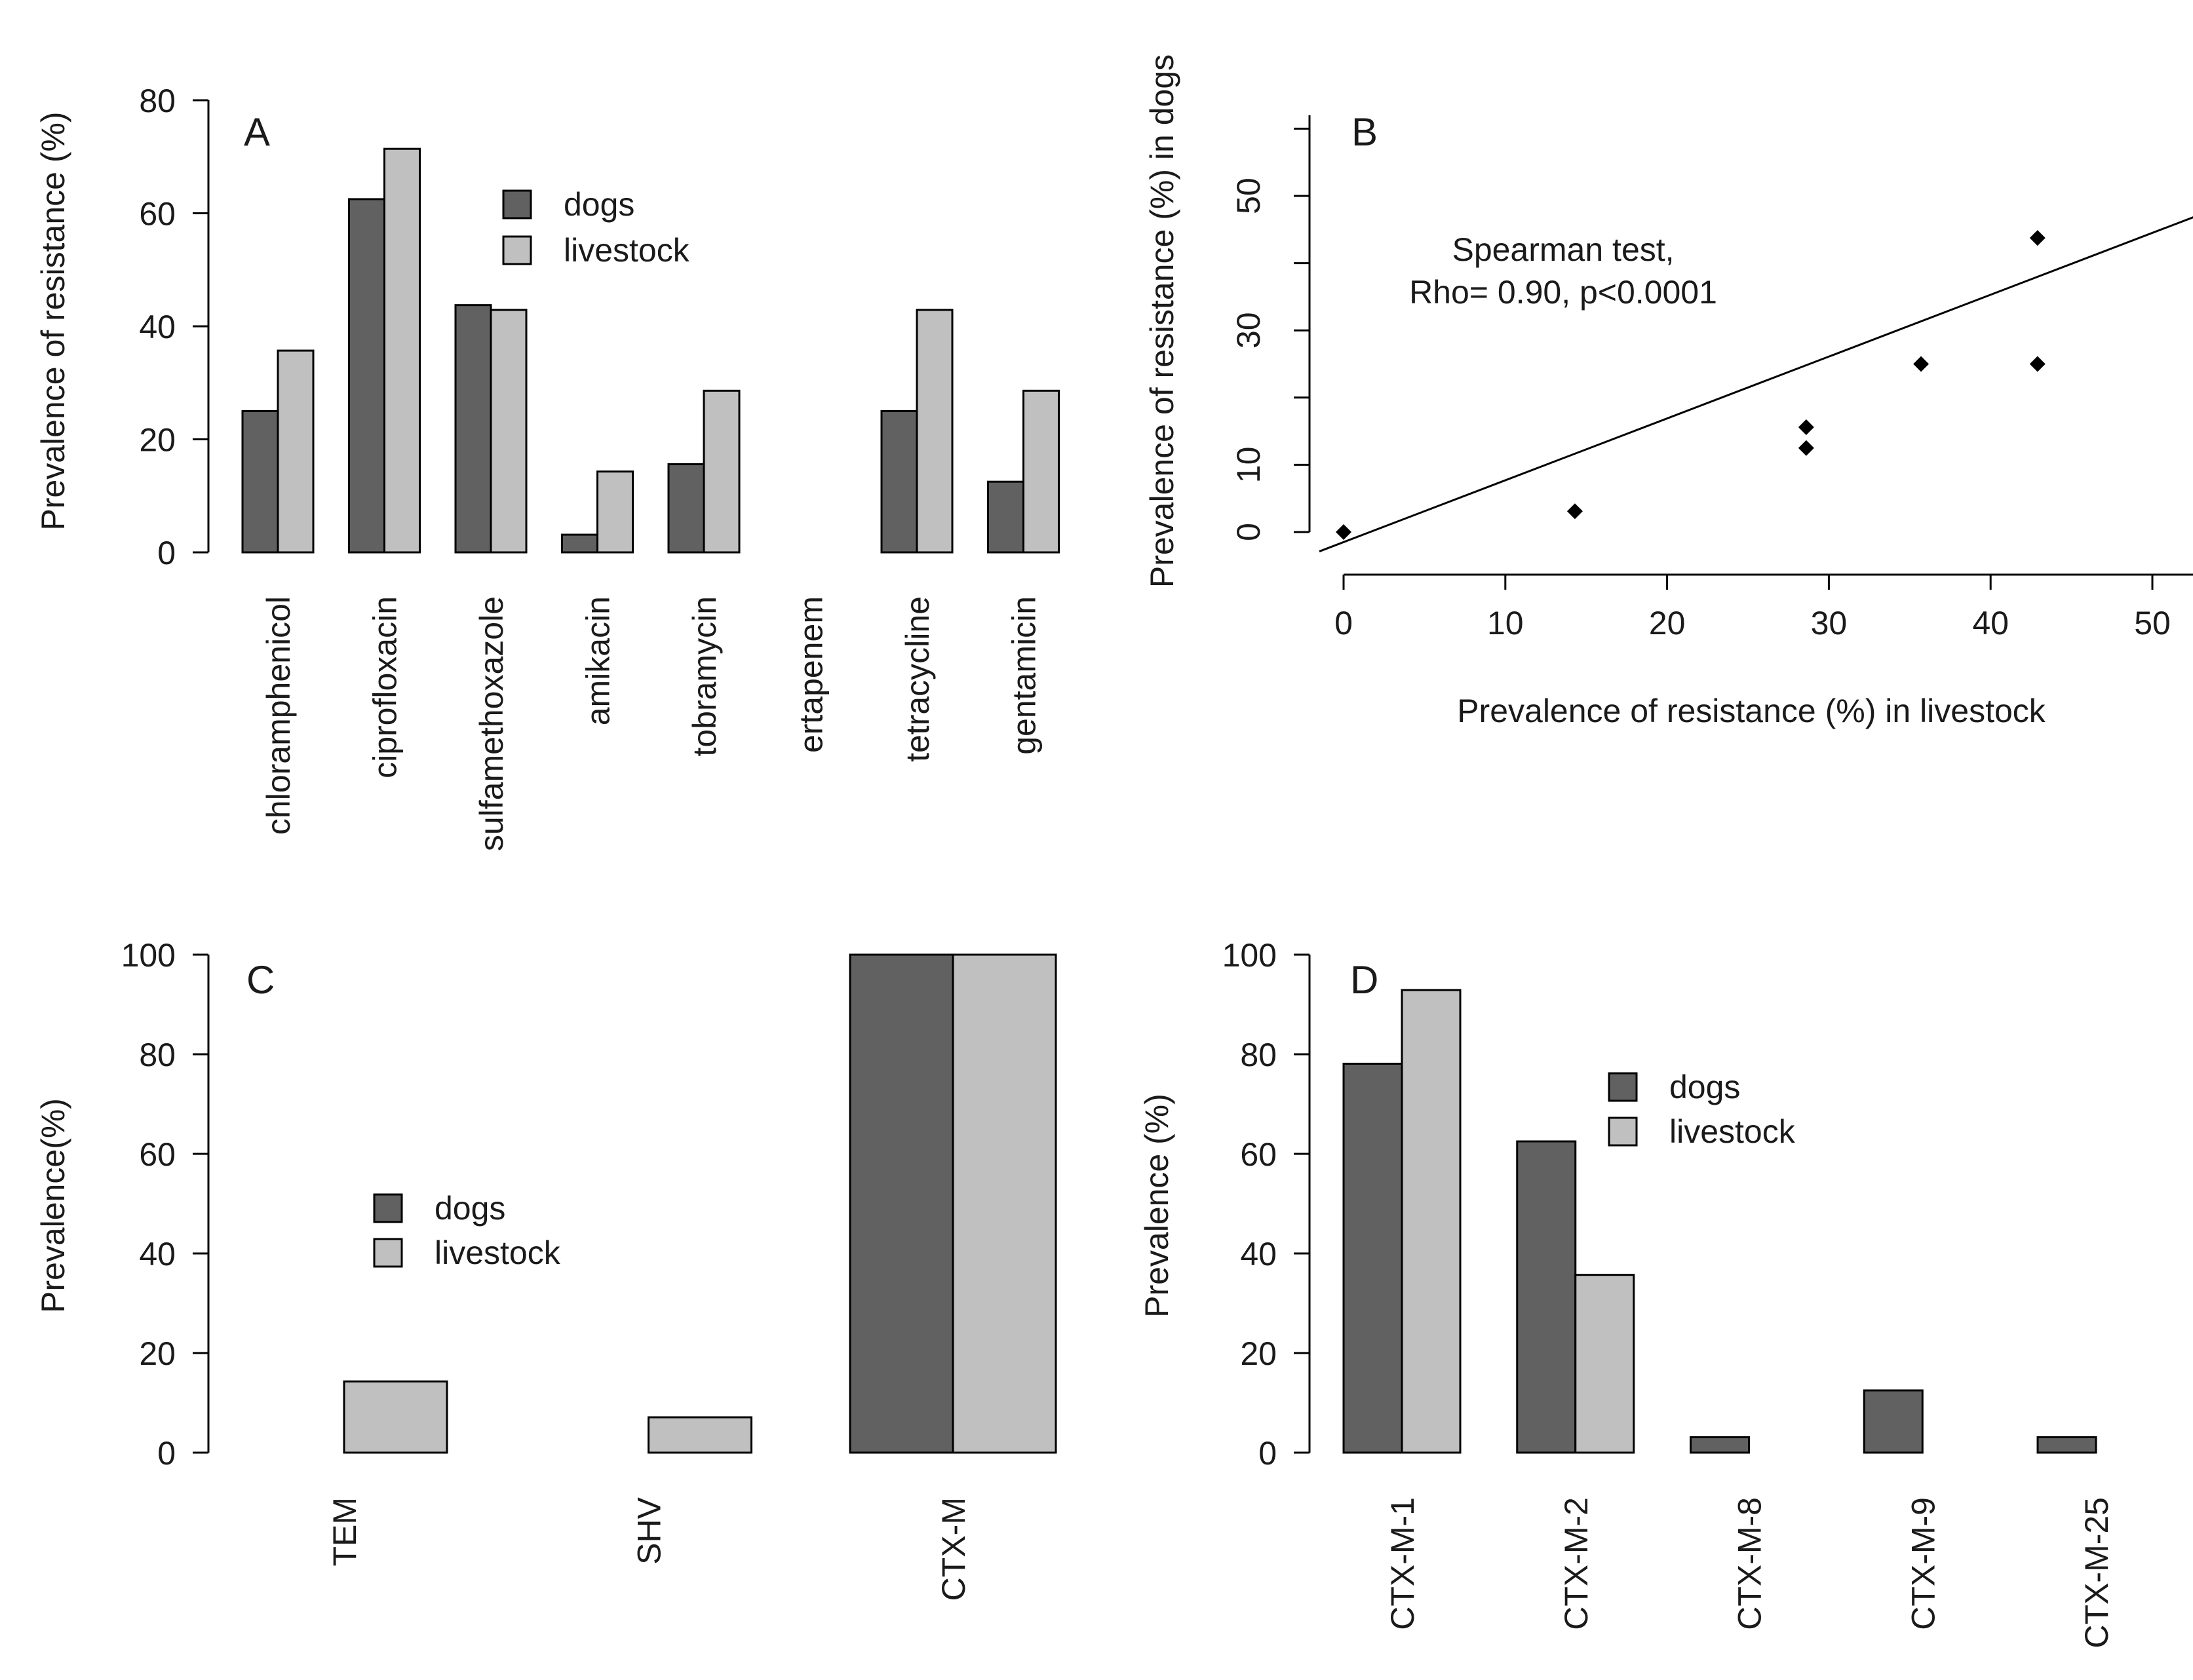  What do you see at coordinates (1830, 623) in the screenshot?
I see `x-tick-label: 30` at bounding box center [1830, 623].